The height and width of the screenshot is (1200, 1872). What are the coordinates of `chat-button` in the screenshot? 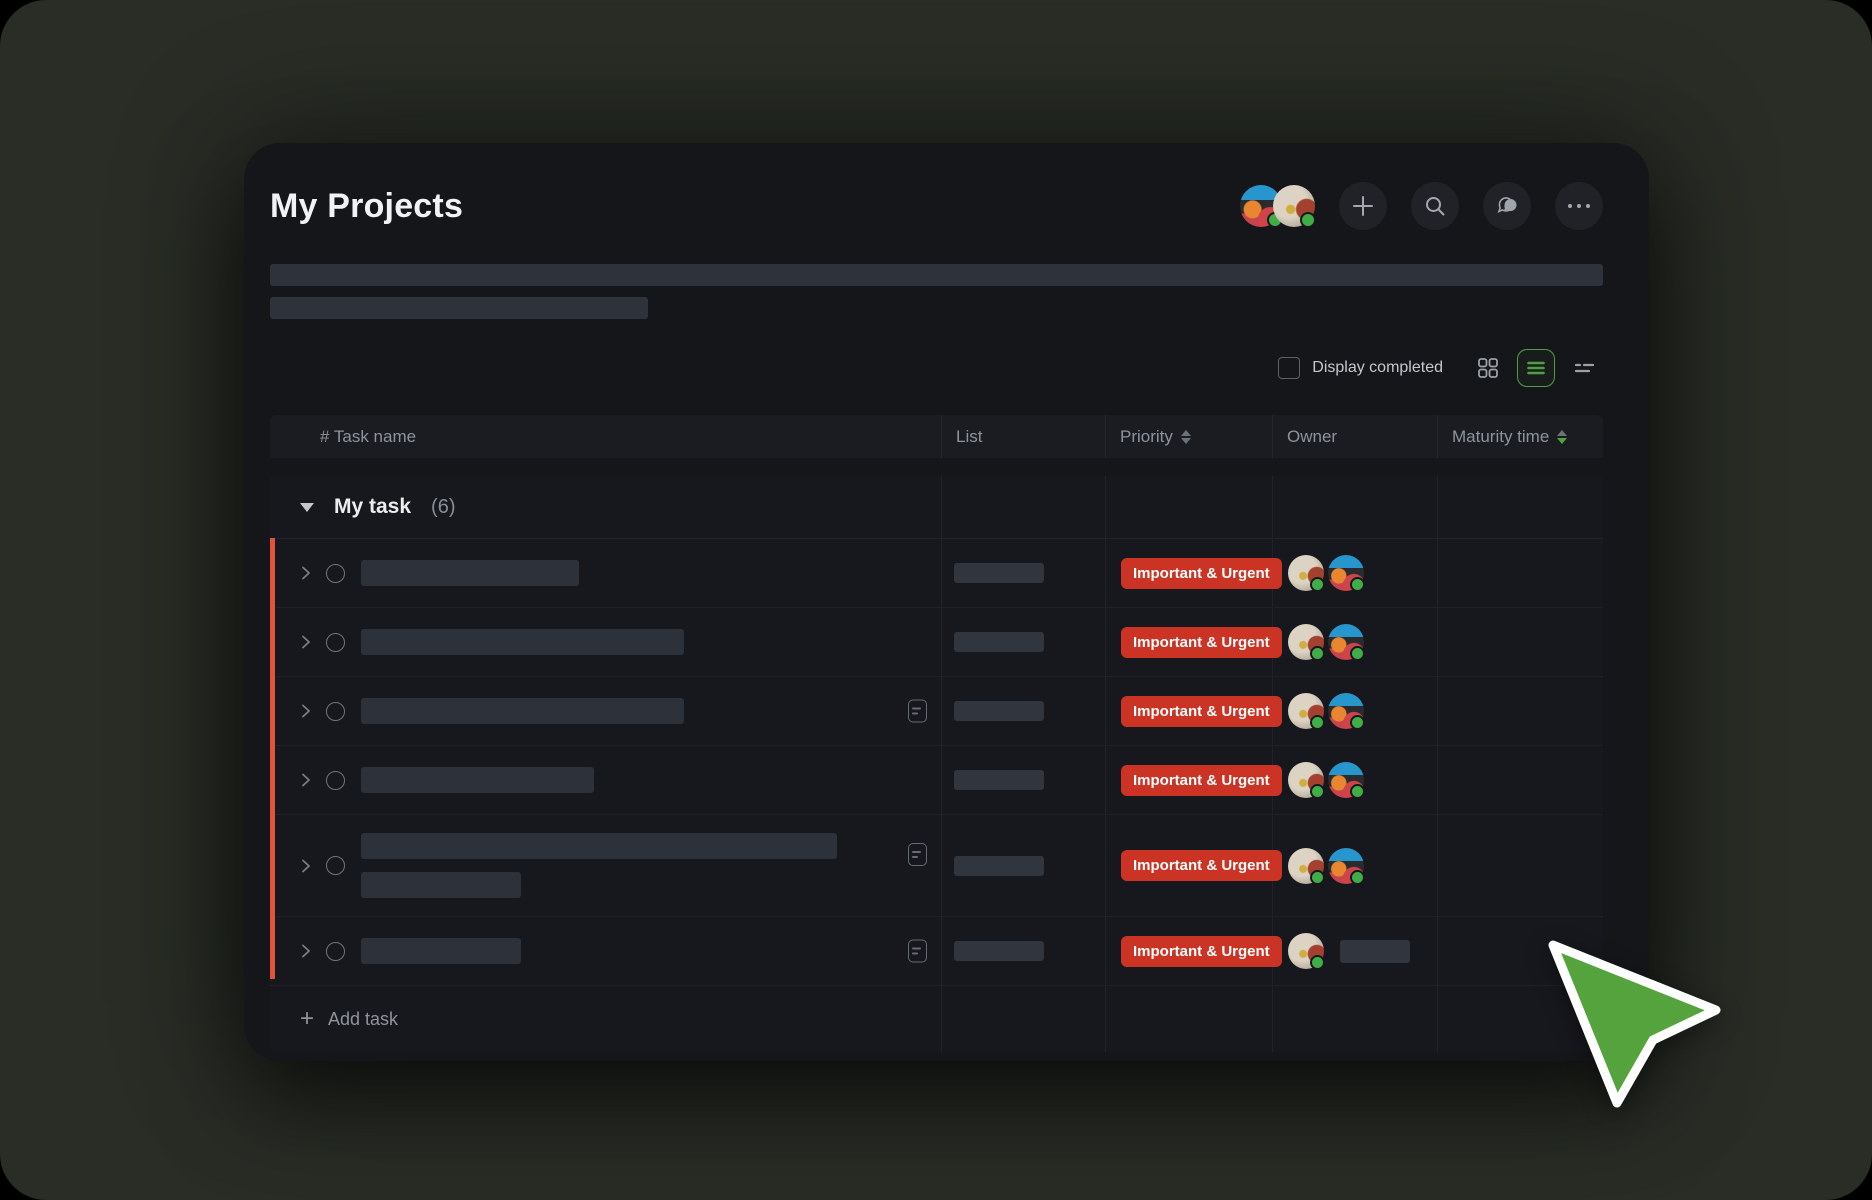 It's located at (1507, 206).